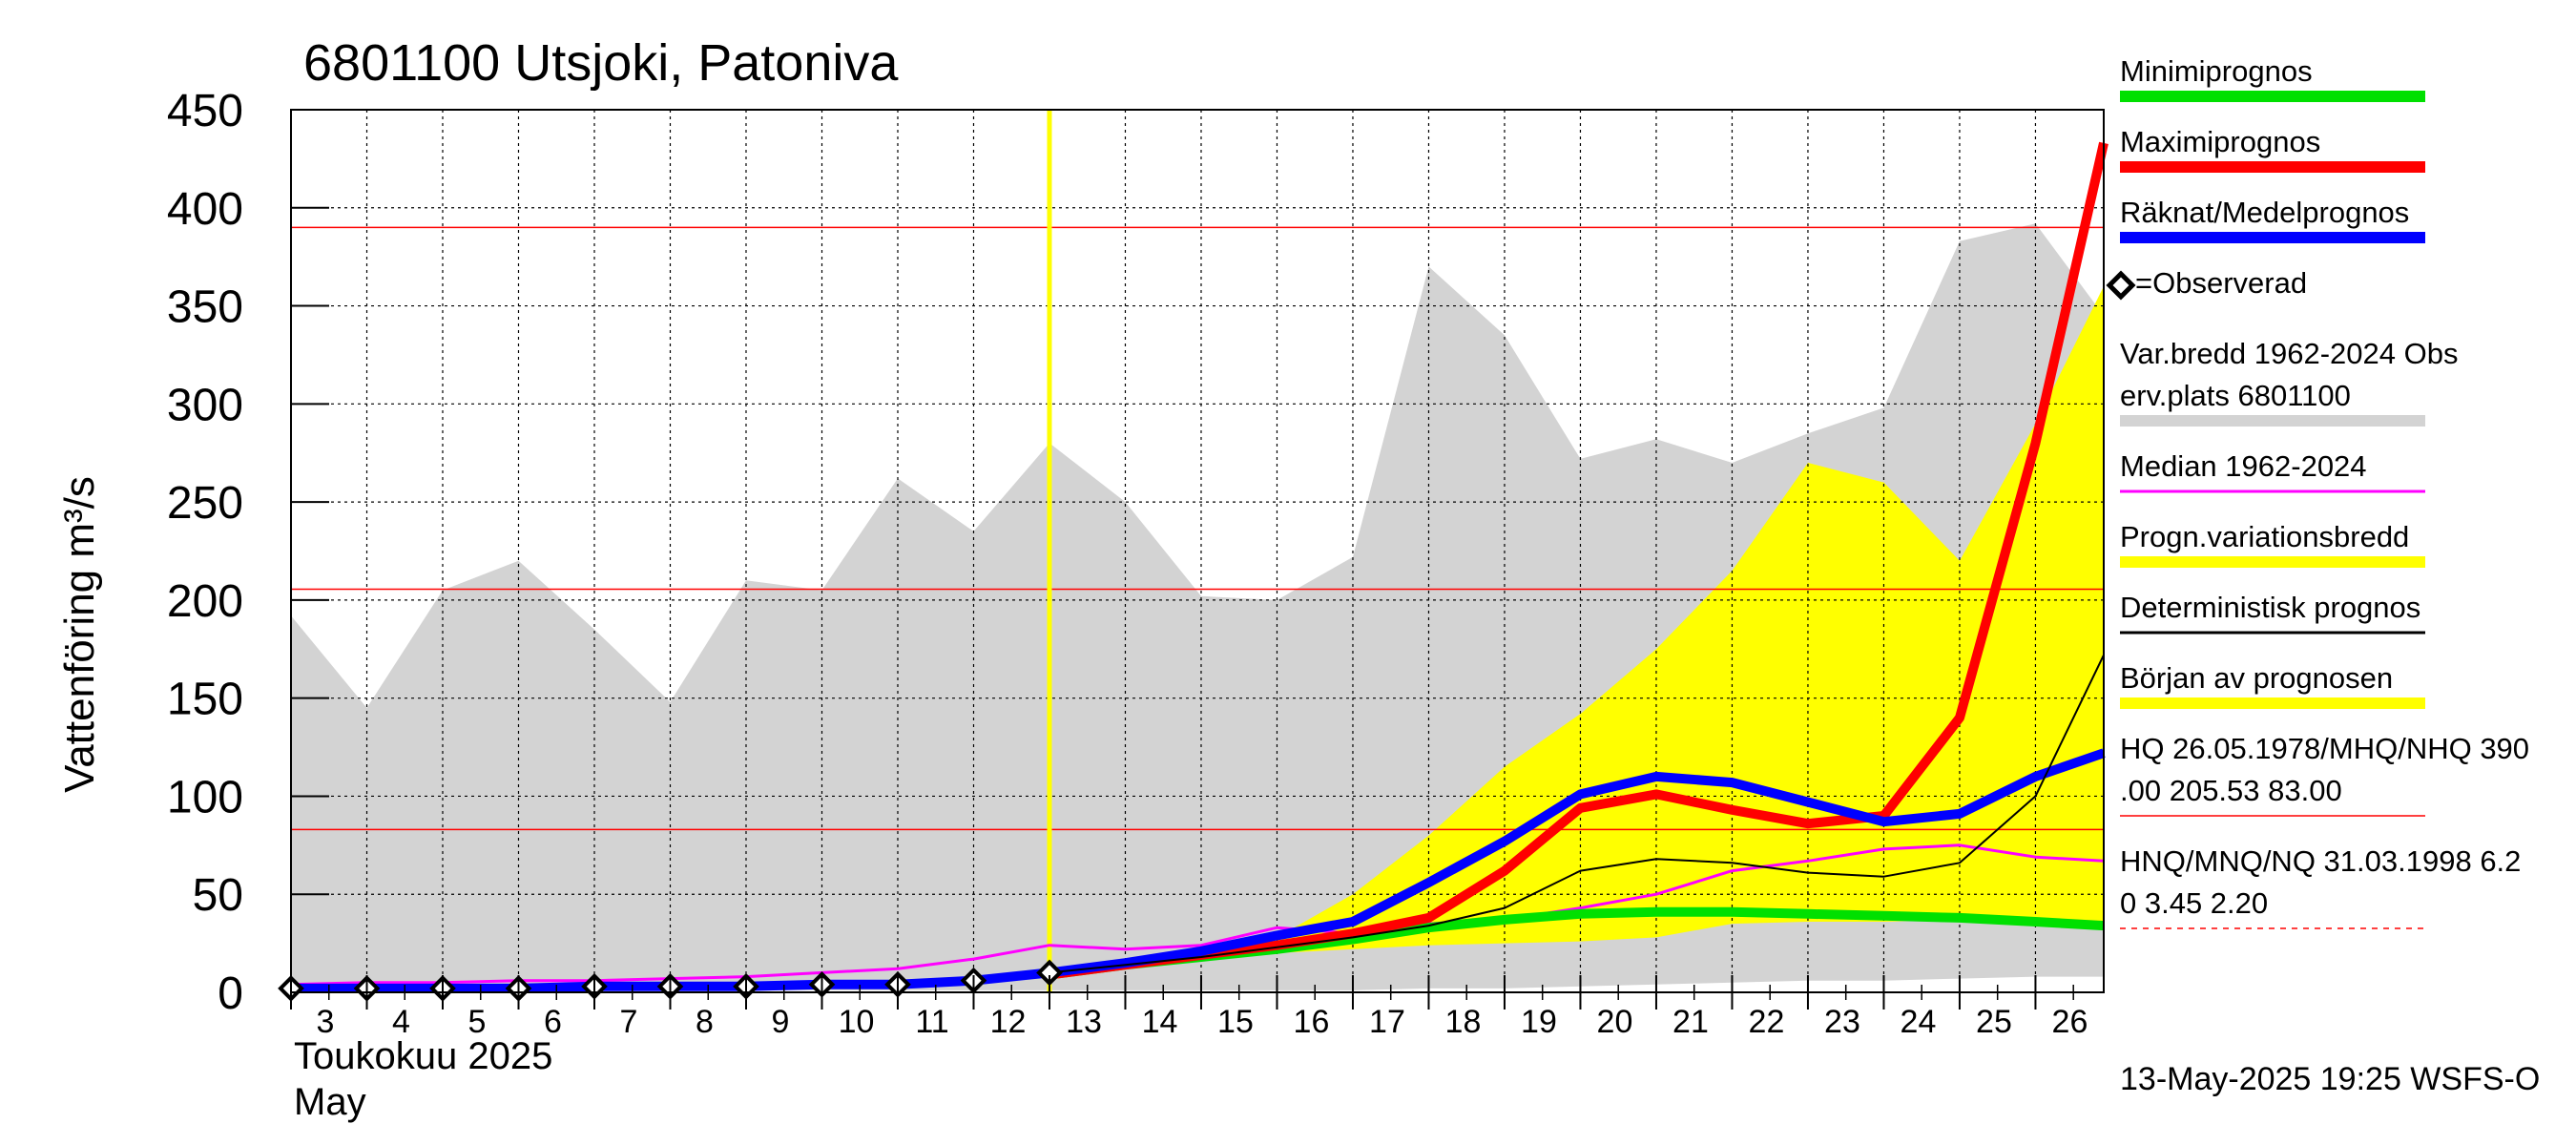  I want to click on x-tick-label: 7, so click(629, 1022).